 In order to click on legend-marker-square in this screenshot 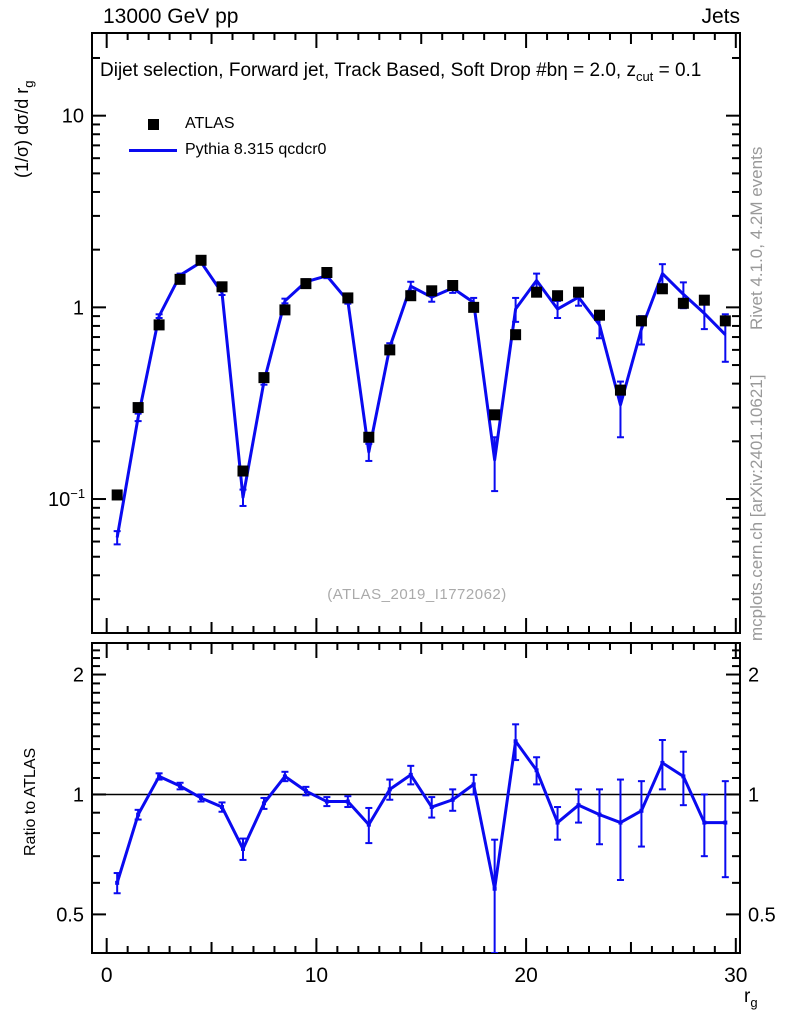, I will do `click(153, 124)`.